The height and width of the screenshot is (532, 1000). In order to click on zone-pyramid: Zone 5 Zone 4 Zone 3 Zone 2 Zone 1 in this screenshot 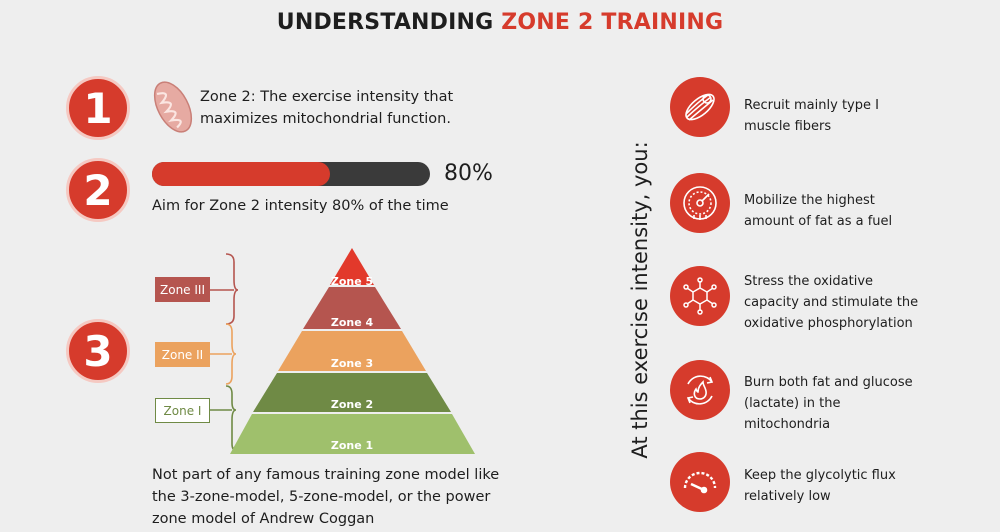, I will do `click(352, 351)`.